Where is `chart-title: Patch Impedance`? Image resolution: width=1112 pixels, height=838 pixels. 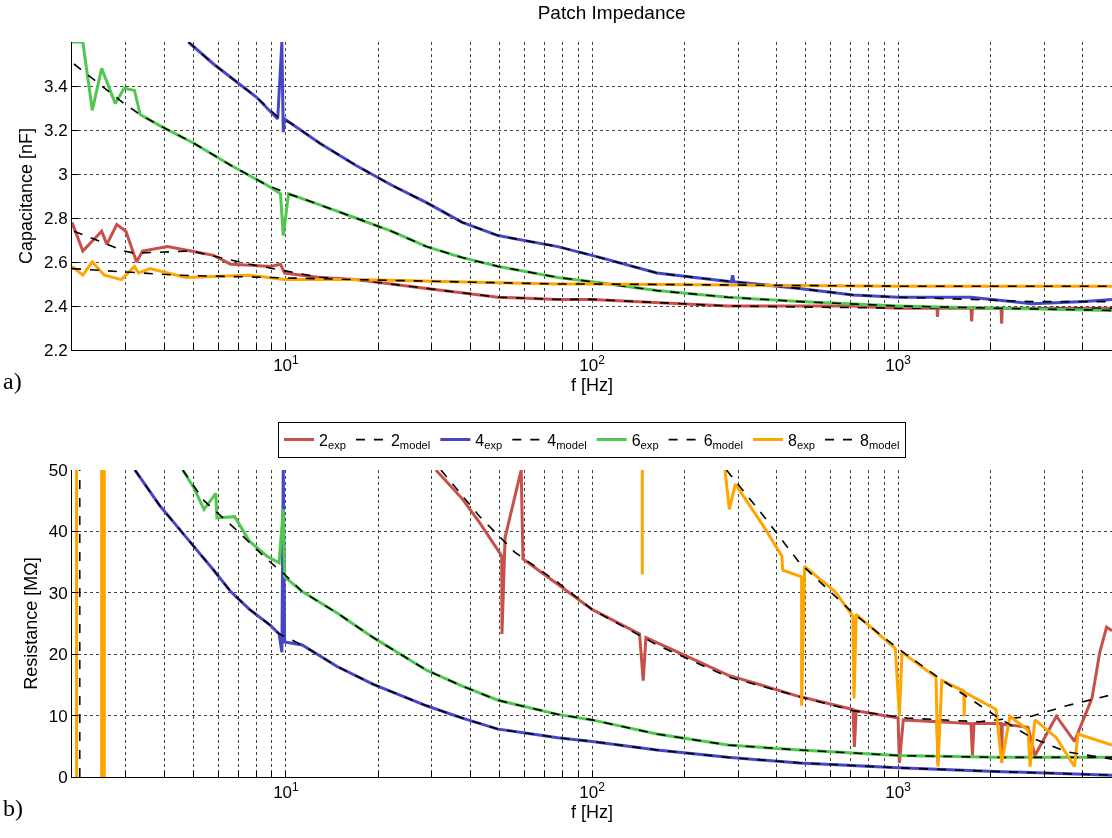
chart-title: Patch Impedance is located at coordinates (611, 13).